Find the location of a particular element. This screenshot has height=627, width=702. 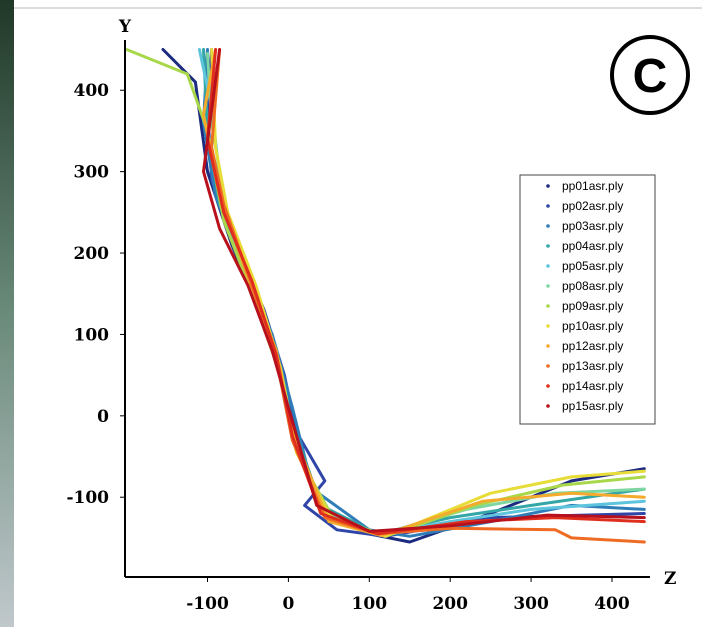

y-tick-label: 300 is located at coordinates (92, 173).